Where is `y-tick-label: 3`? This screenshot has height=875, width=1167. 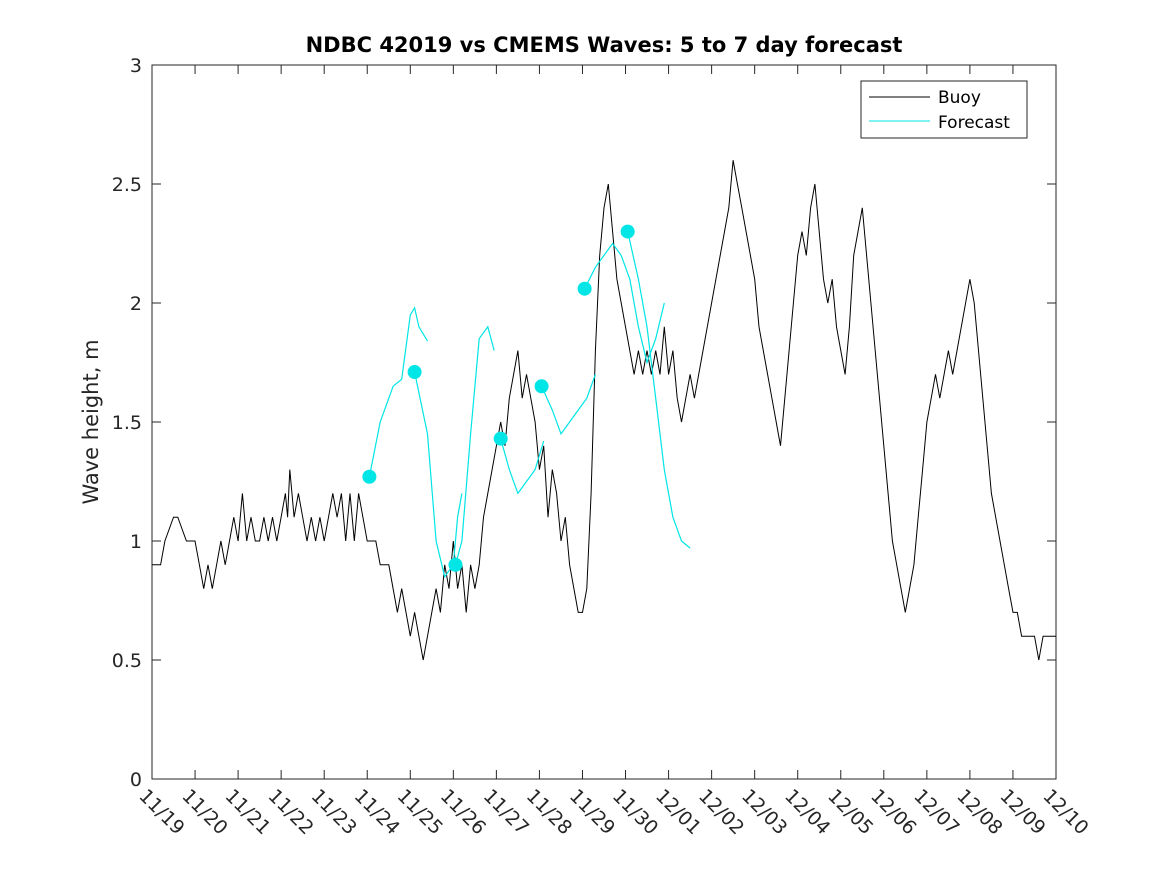 y-tick-label: 3 is located at coordinates (136, 66).